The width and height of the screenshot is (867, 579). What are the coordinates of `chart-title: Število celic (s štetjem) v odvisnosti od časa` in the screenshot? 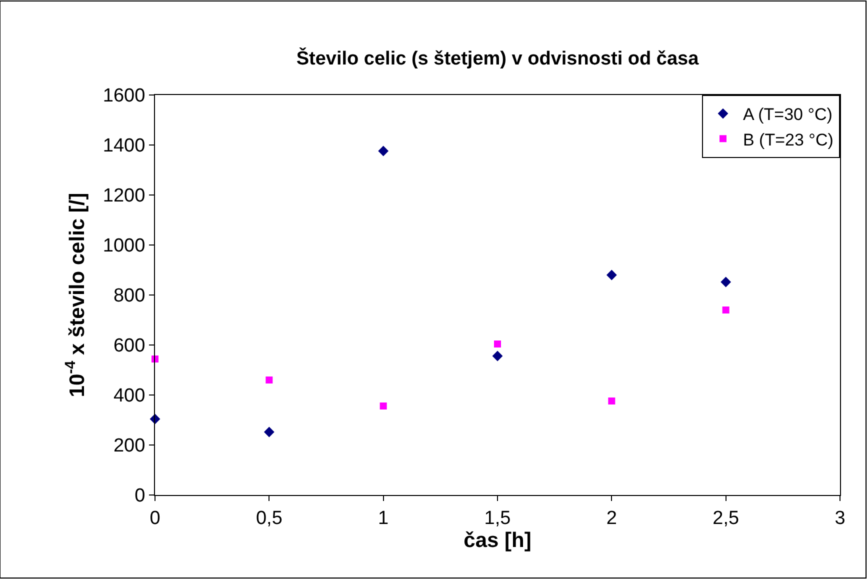 It's located at (498, 58).